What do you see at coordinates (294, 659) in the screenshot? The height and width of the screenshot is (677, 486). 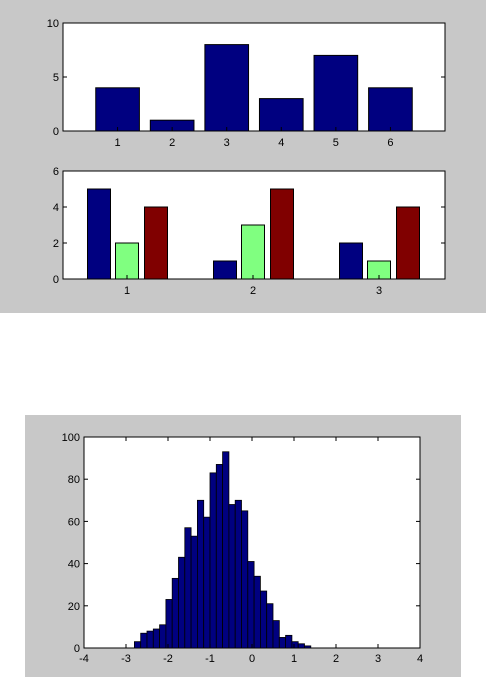 I see `histogram-xtick-label: 1` at bounding box center [294, 659].